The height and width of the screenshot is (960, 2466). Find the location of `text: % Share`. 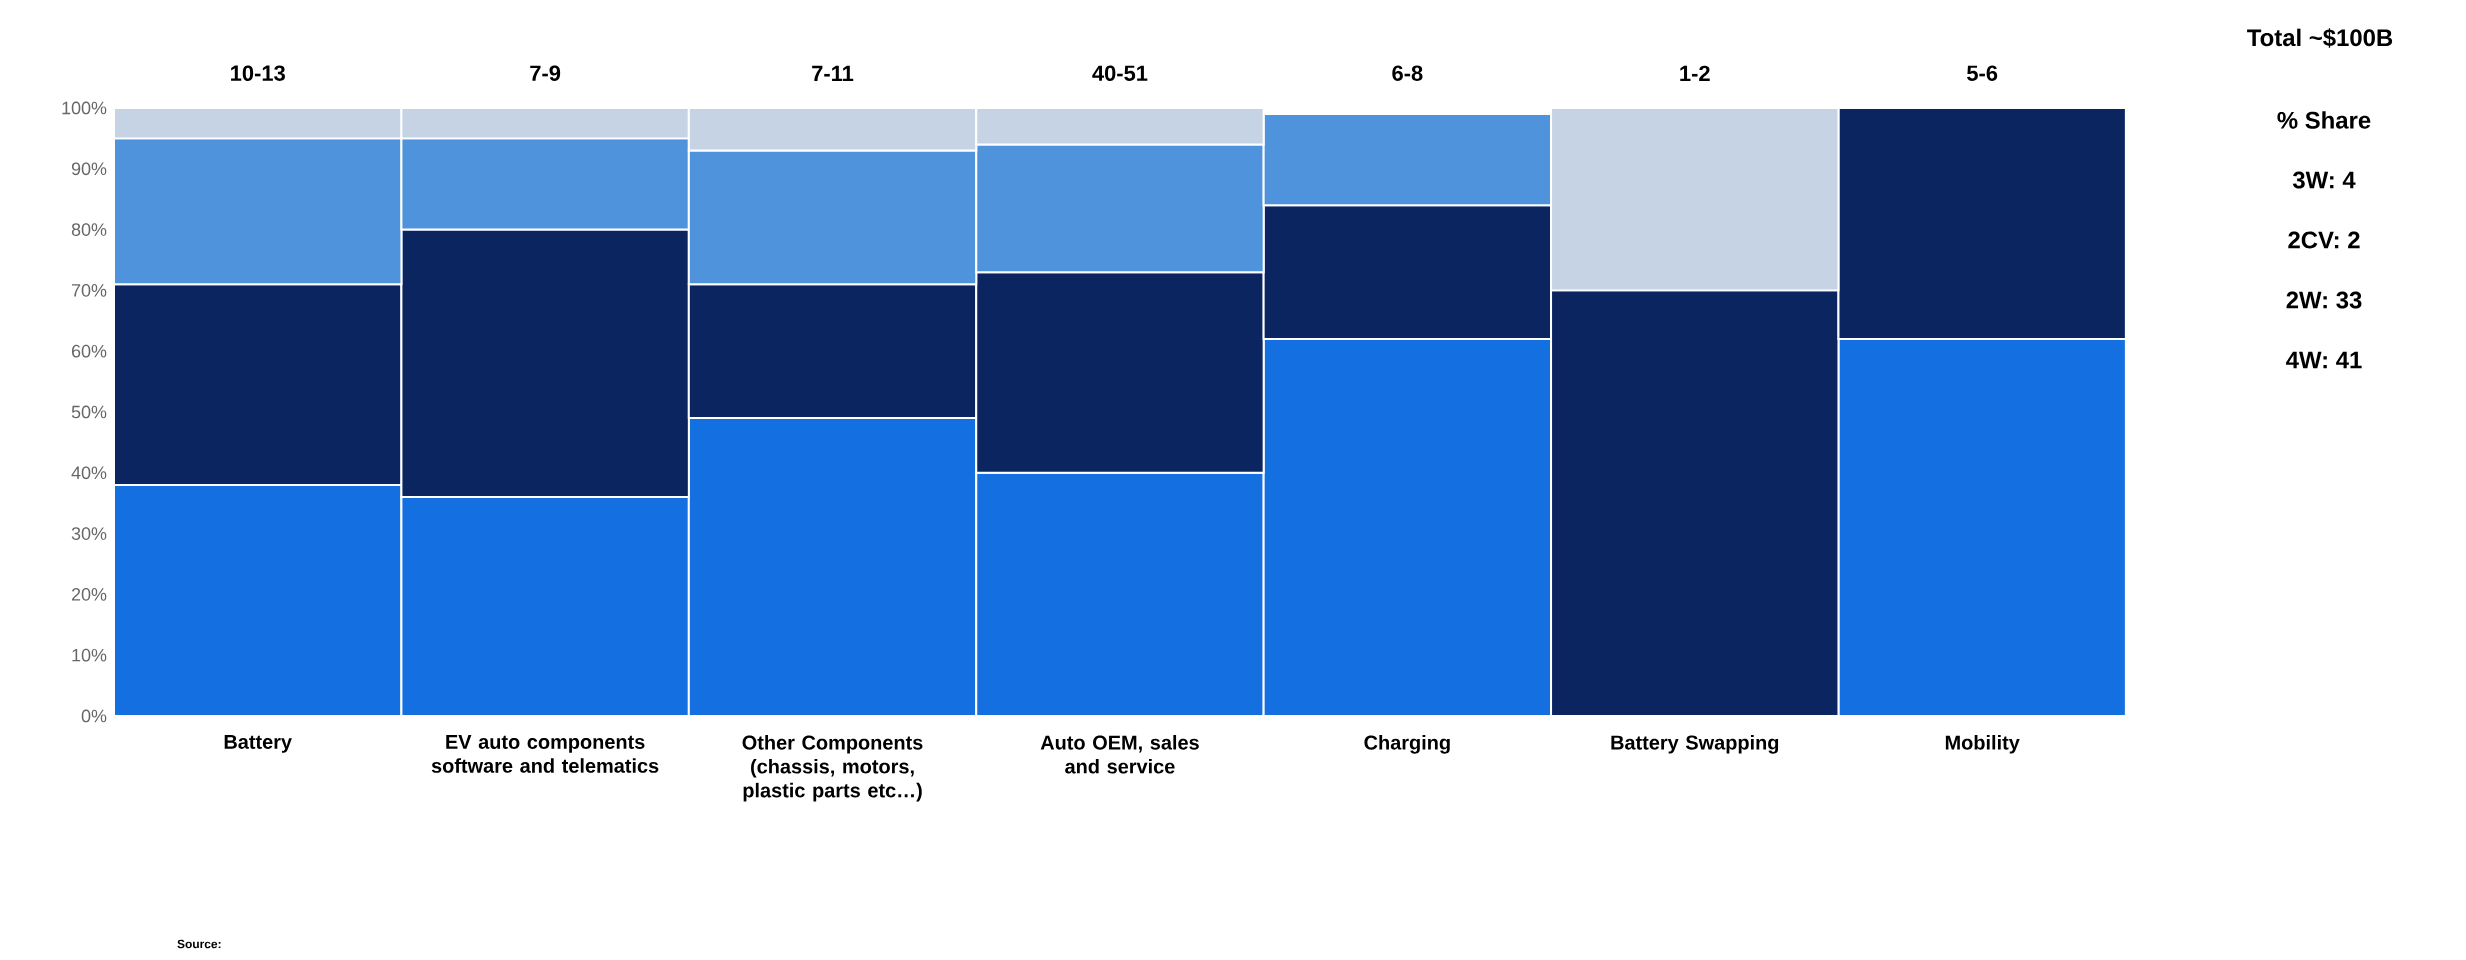

text: % Share is located at coordinates (2324, 120).